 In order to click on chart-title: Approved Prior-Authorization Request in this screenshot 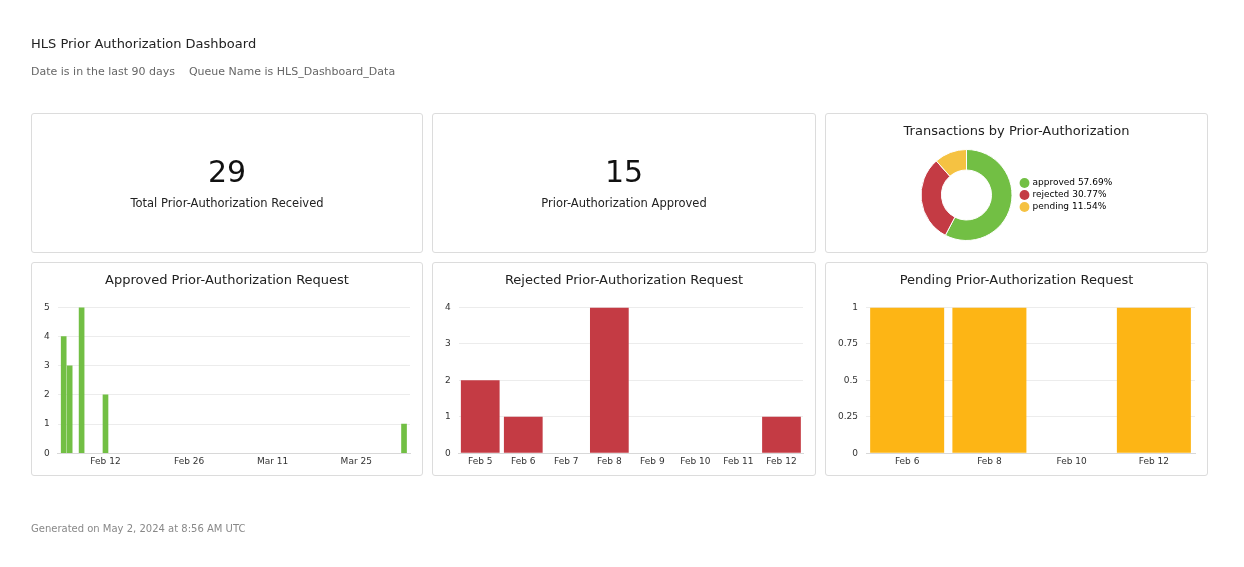, I will do `click(227, 280)`.